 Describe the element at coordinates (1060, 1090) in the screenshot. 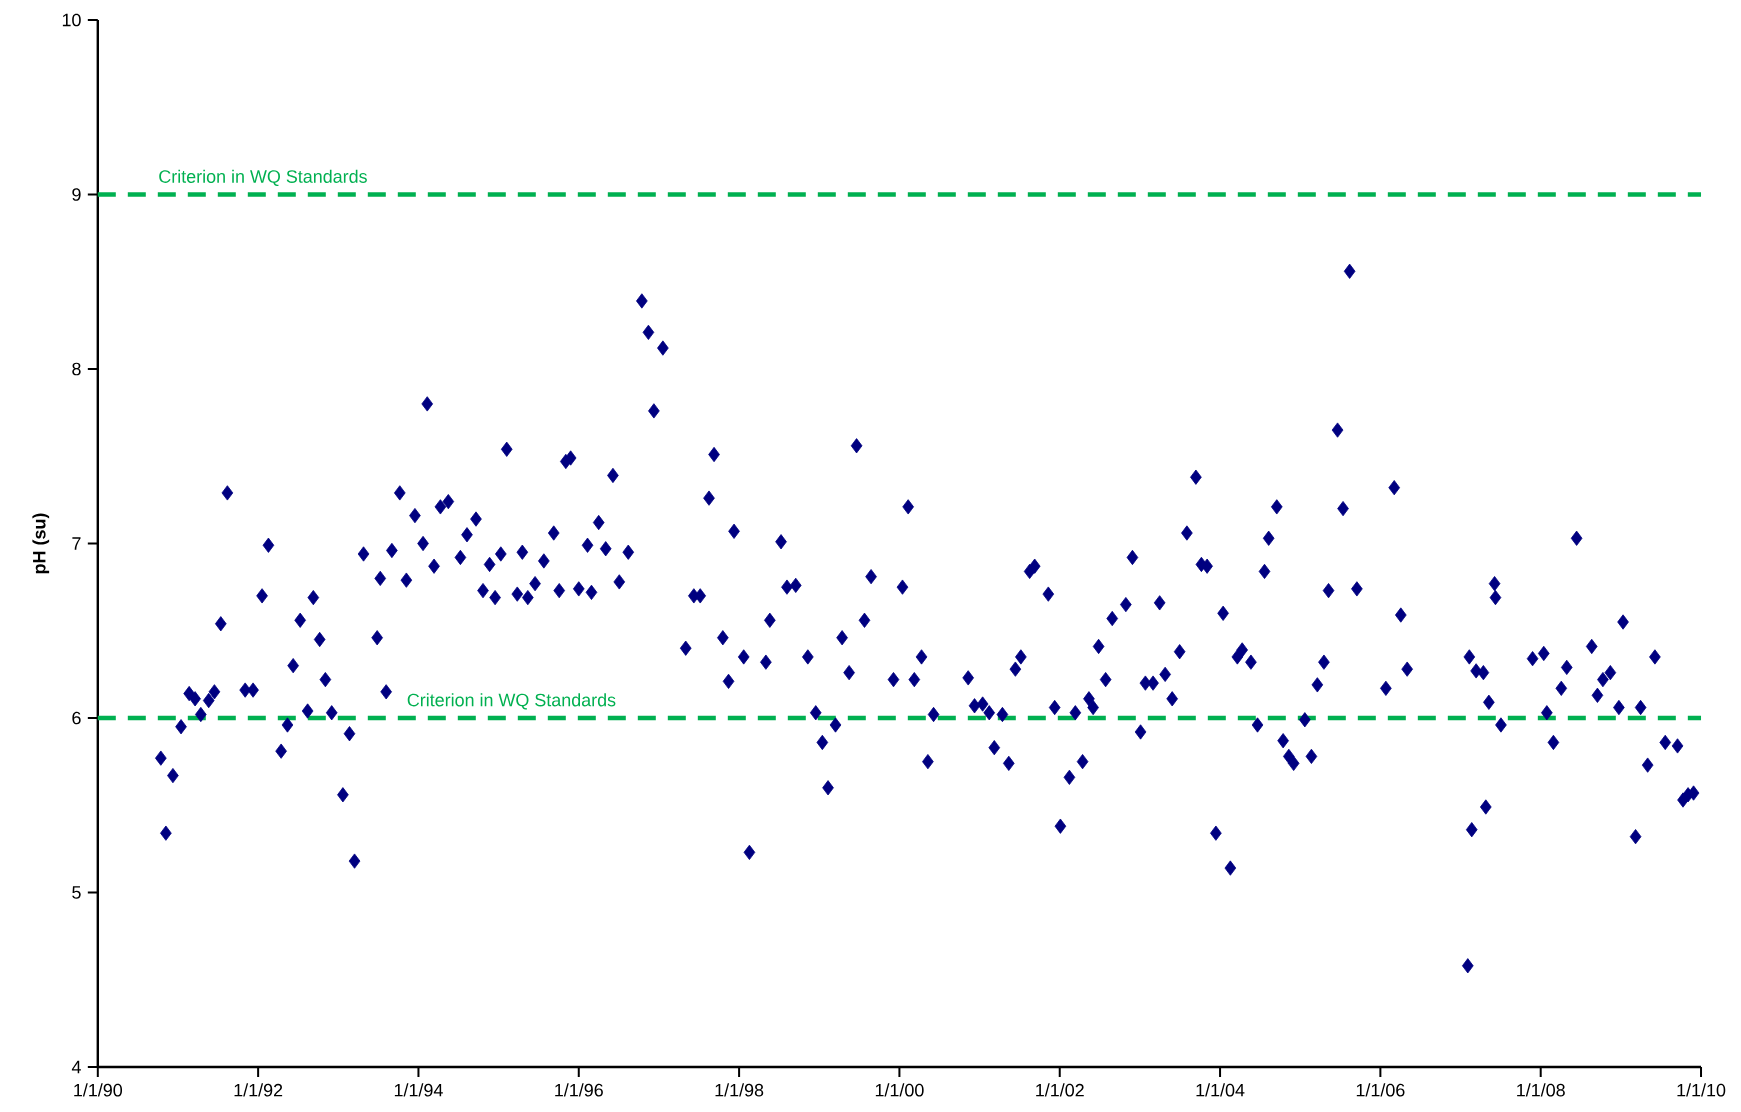

I see `x-tick-label: 1/1/02` at that location.